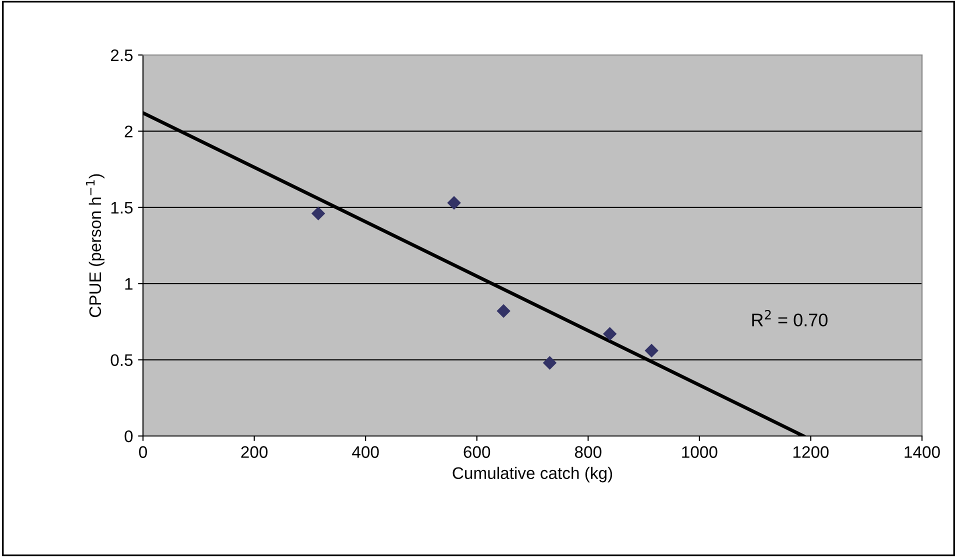 The image size is (957, 557). Describe the element at coordinates (532, 474) in the screenshot. I see `x-axis-title: Cumulative catch (kg)` at that location.